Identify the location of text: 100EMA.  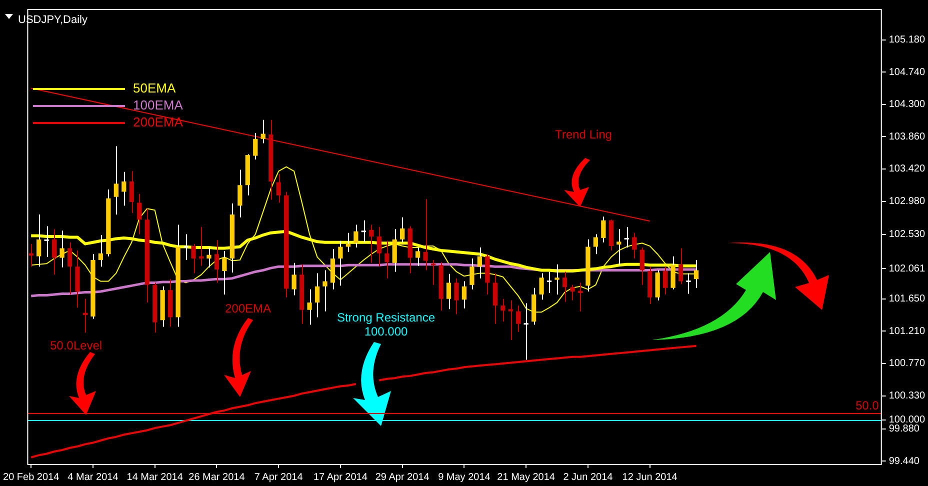
(158, 105).